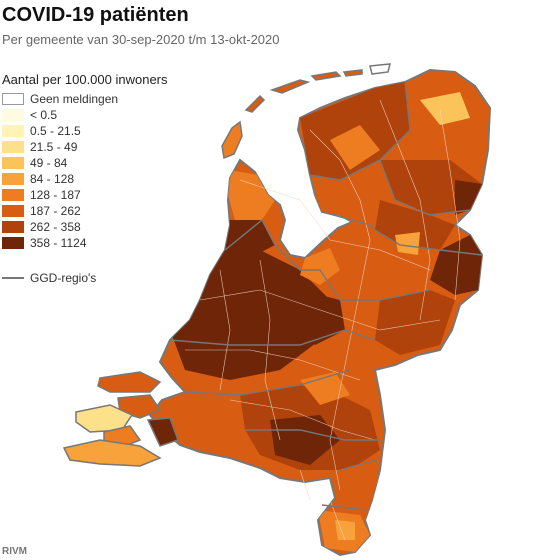  I want to click on legend-item: 0.5 - 21.5, so click(102, 131).